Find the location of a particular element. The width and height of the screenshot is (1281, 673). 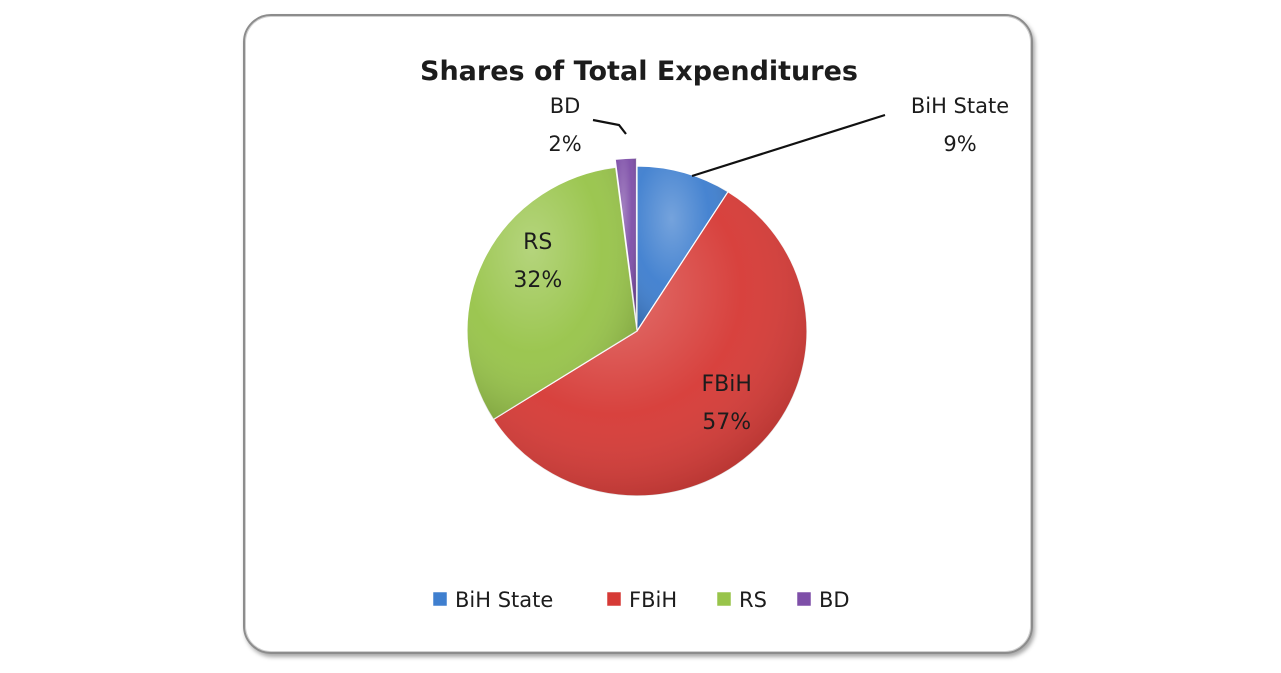

pie-slice-shade-rs is located at coordinates (552, 293).